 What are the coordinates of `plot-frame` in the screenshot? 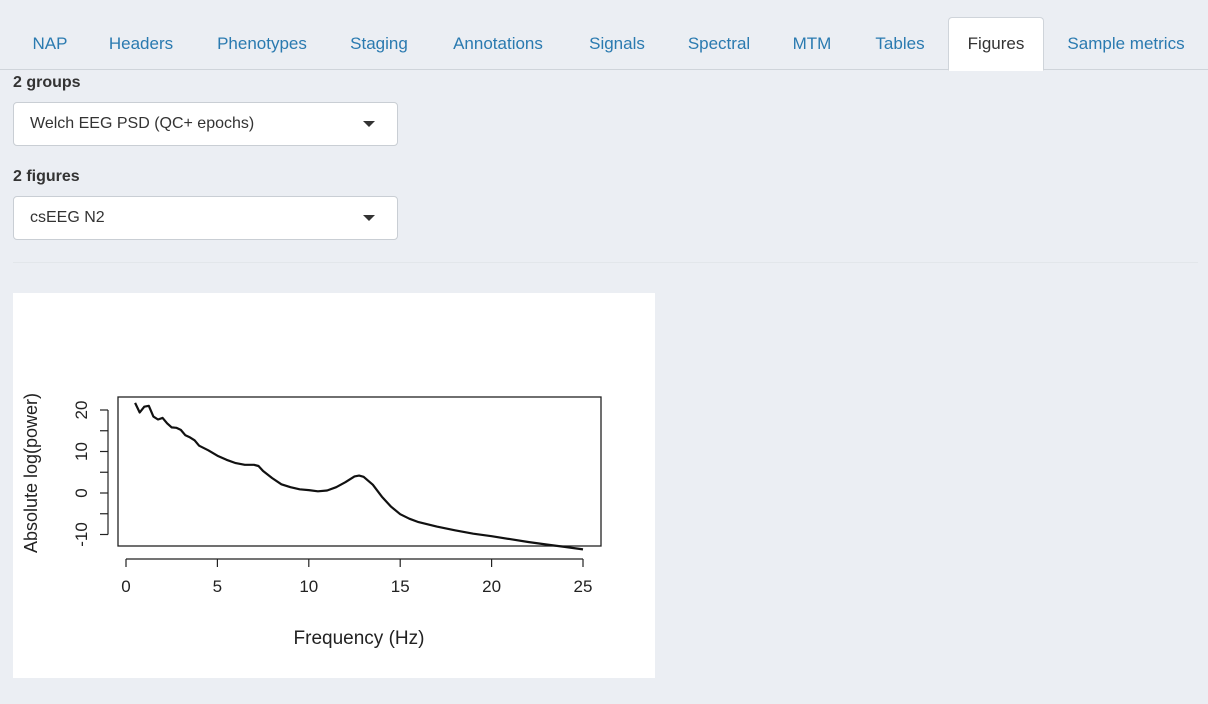 It's located at (359, 471).